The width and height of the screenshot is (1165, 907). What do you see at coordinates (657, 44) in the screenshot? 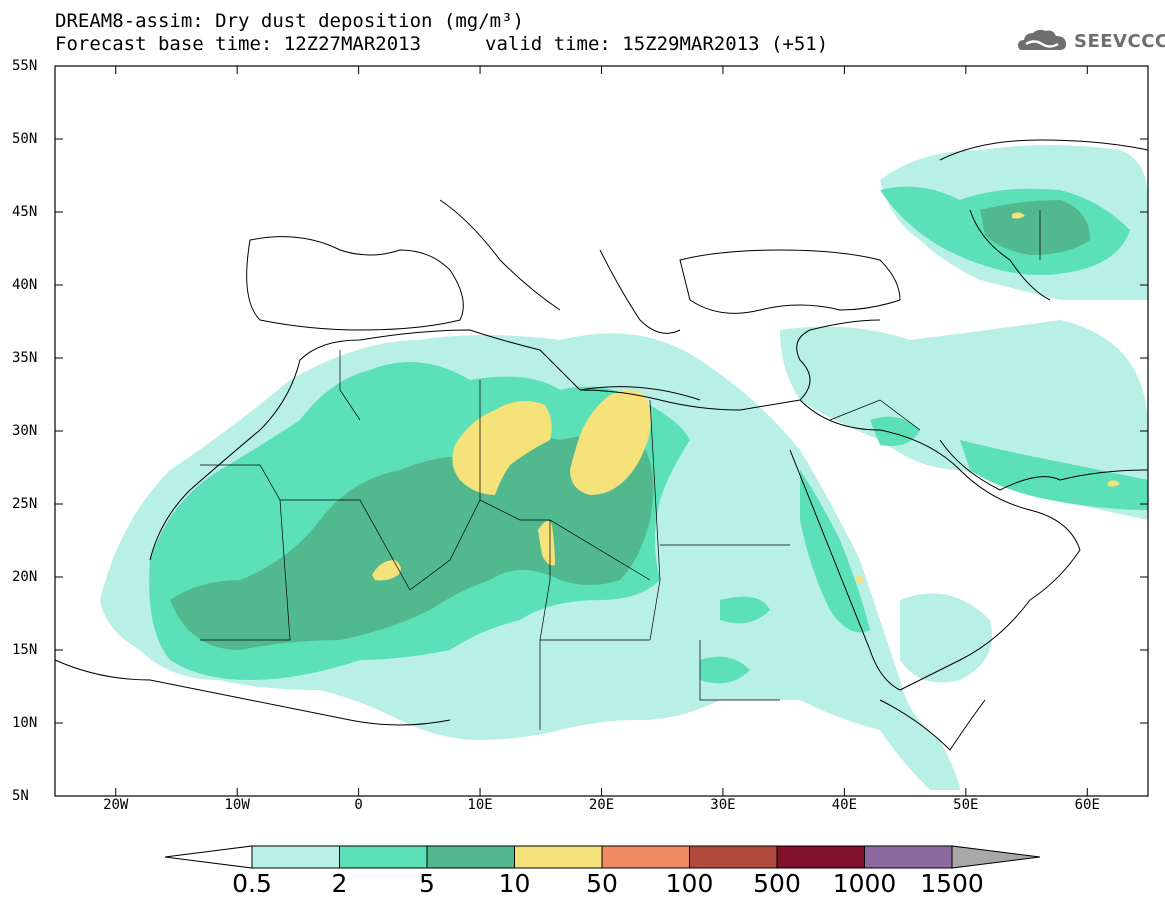
I see `valid-time: valid time: 15Z29MAR2013 (+51)` at bounding box center [657, 44].